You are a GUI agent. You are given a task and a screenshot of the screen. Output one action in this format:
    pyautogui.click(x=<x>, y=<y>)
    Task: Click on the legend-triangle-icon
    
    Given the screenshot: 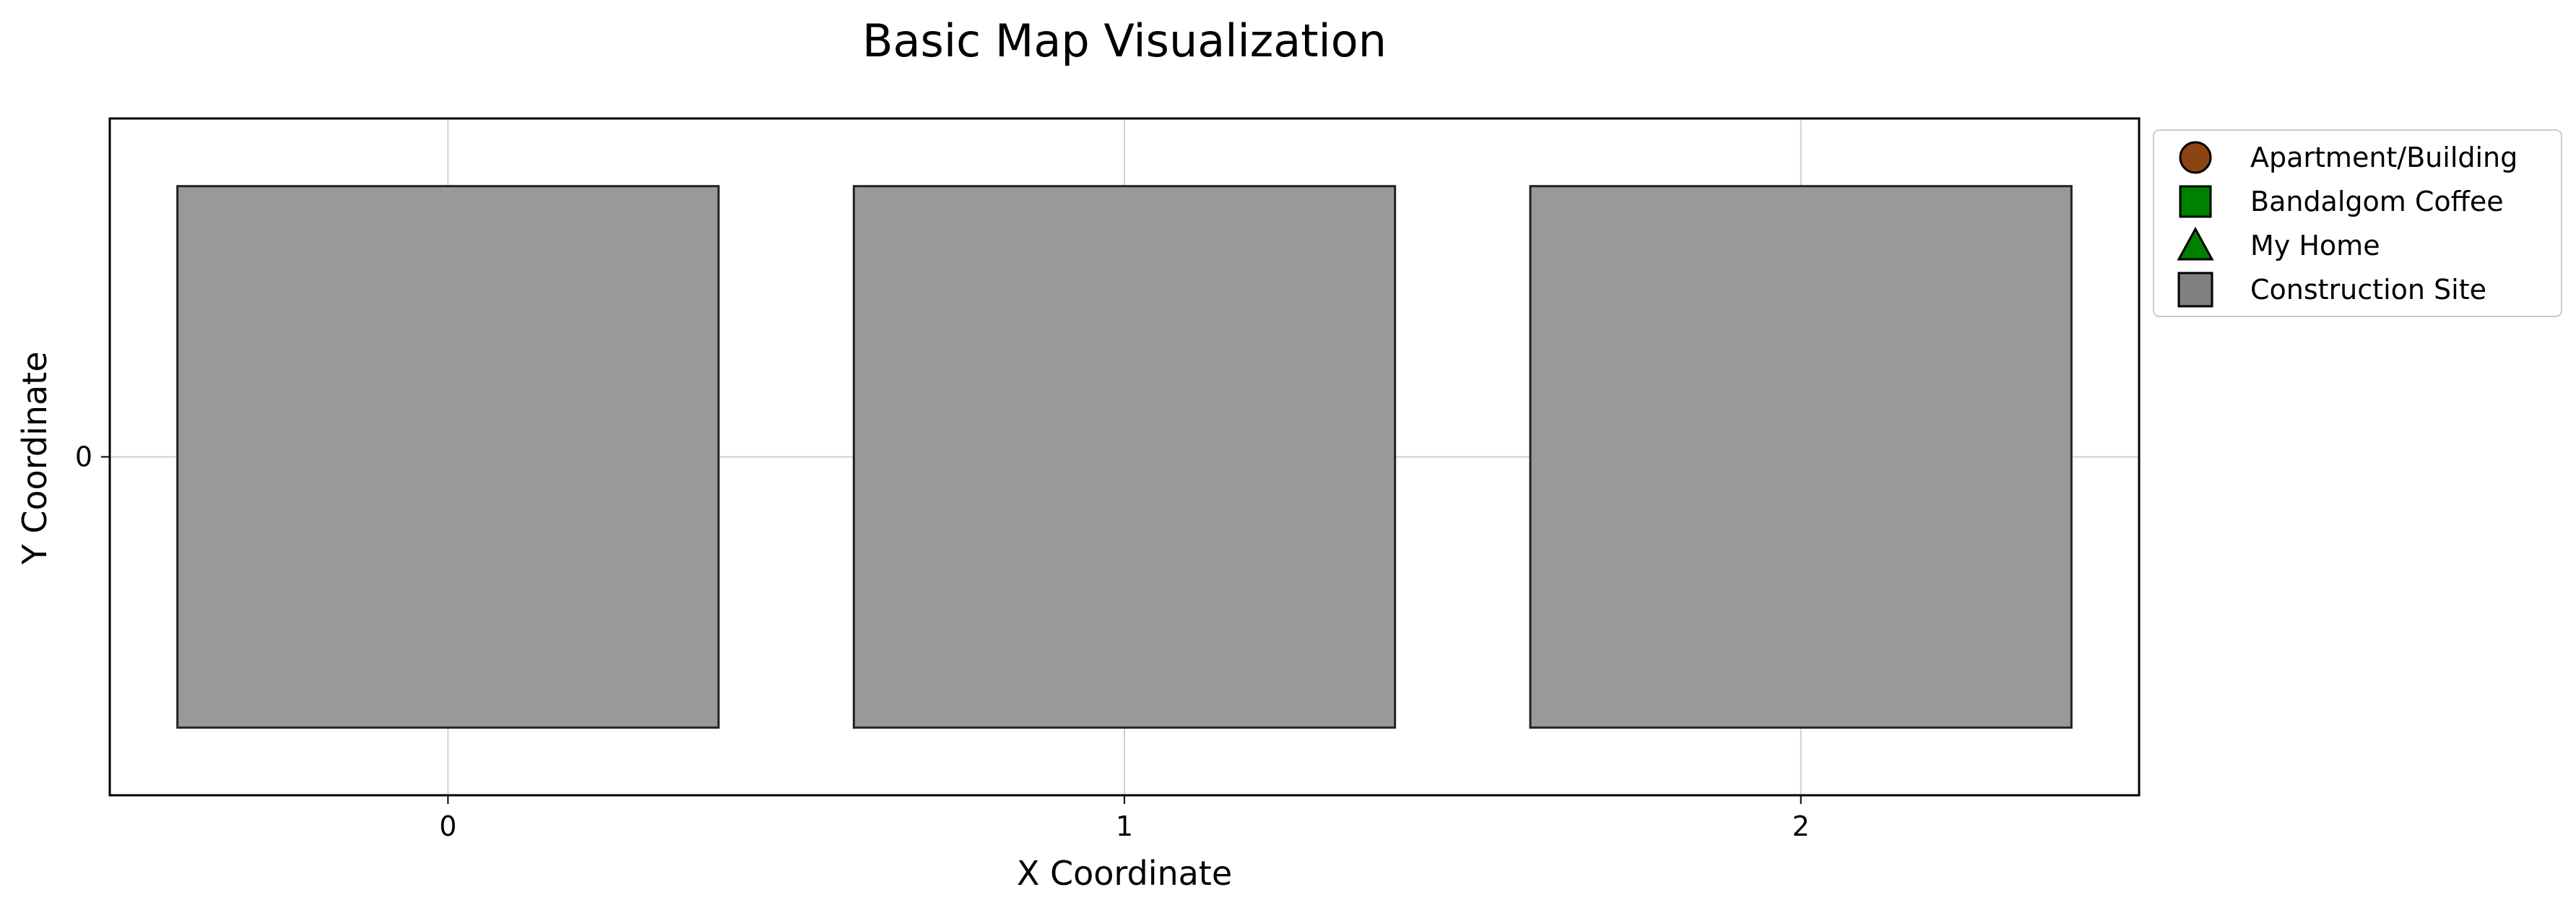 What is the action you would take?
    pyautogui.click(x=2195, y=243)
    